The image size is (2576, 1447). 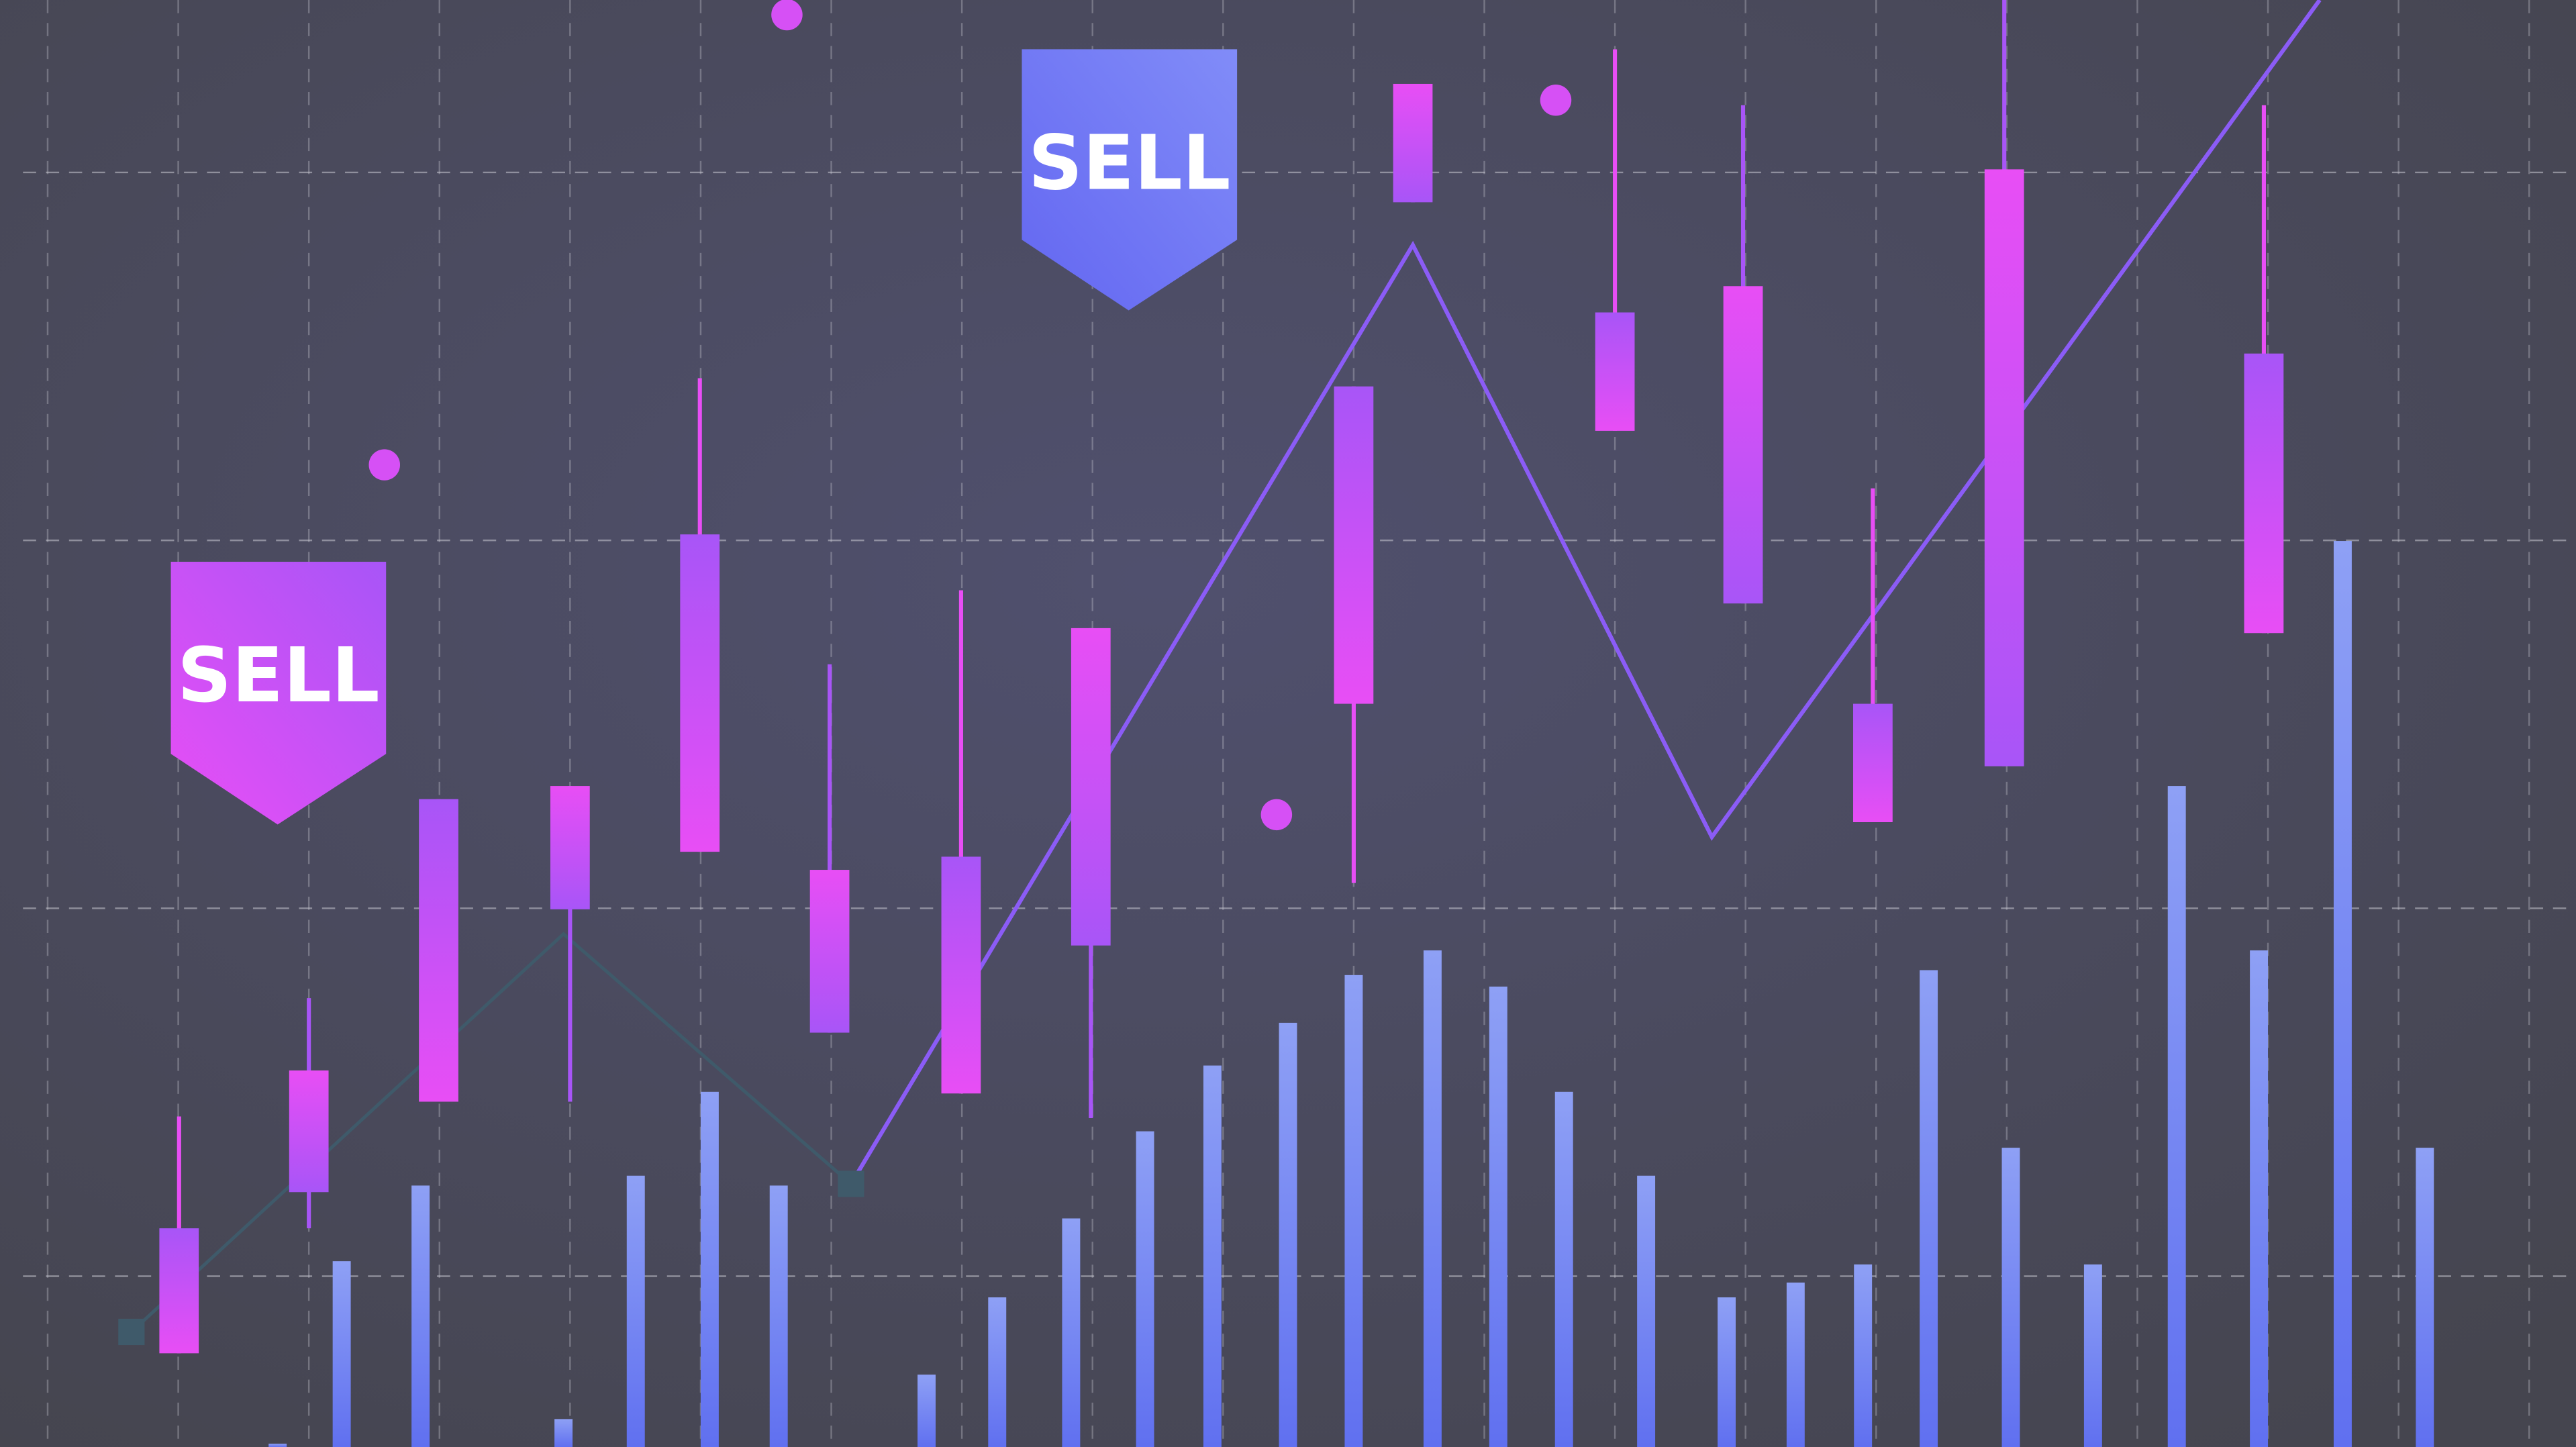 I want to click on sell-badge-left: SELL, so click(x=278, y=693).